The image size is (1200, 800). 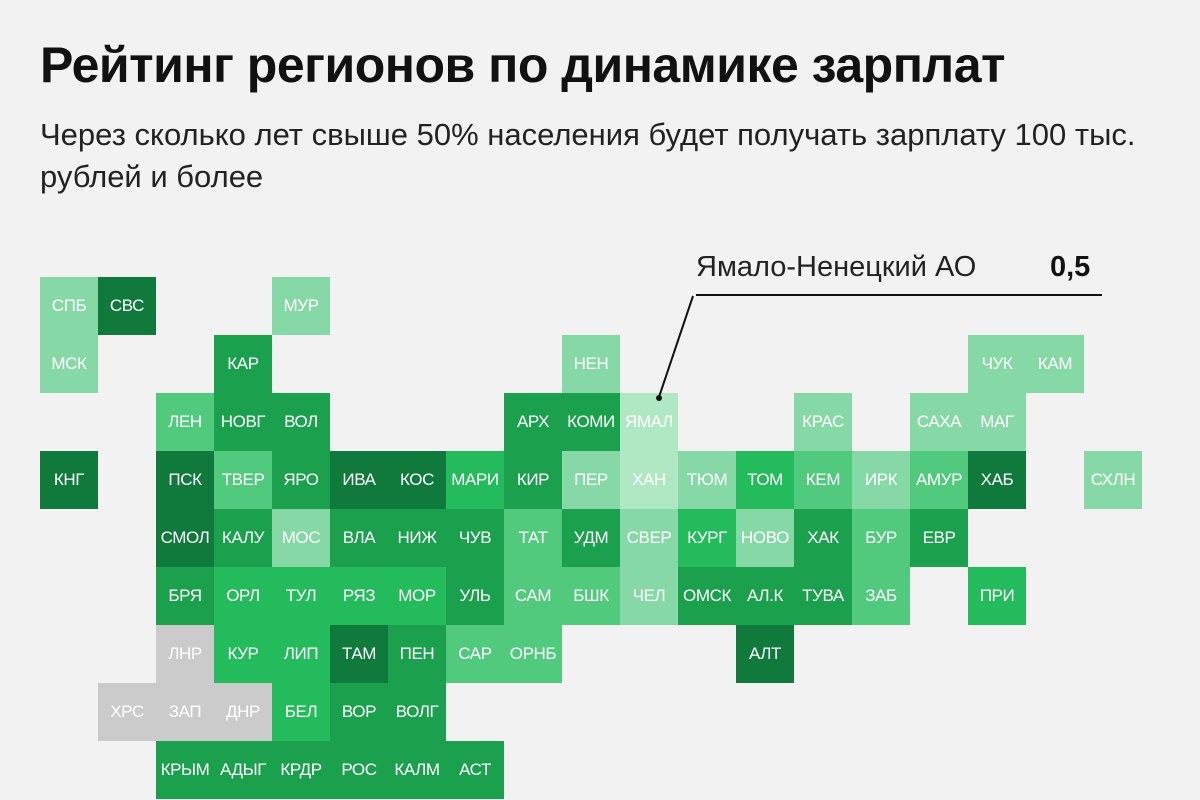 I want to click on region-cell-66: ПЕН, so click(x=417, y=654).